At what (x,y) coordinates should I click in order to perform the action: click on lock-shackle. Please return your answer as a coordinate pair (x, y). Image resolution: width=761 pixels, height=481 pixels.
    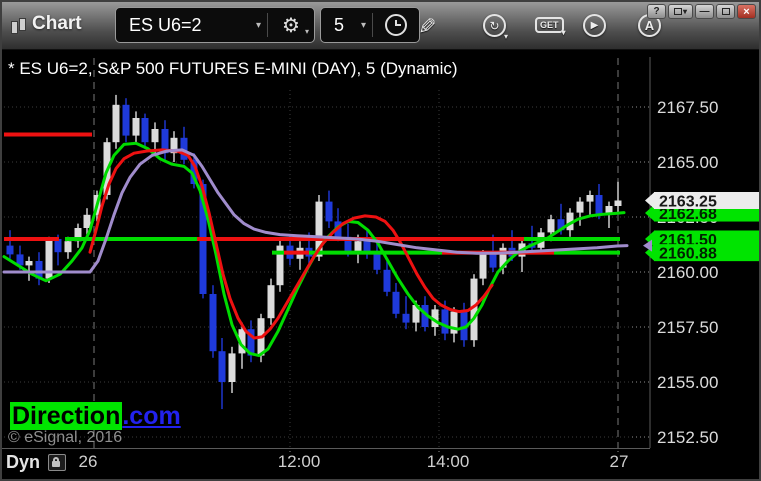
    Looking at the image, I should click on (56, 459).